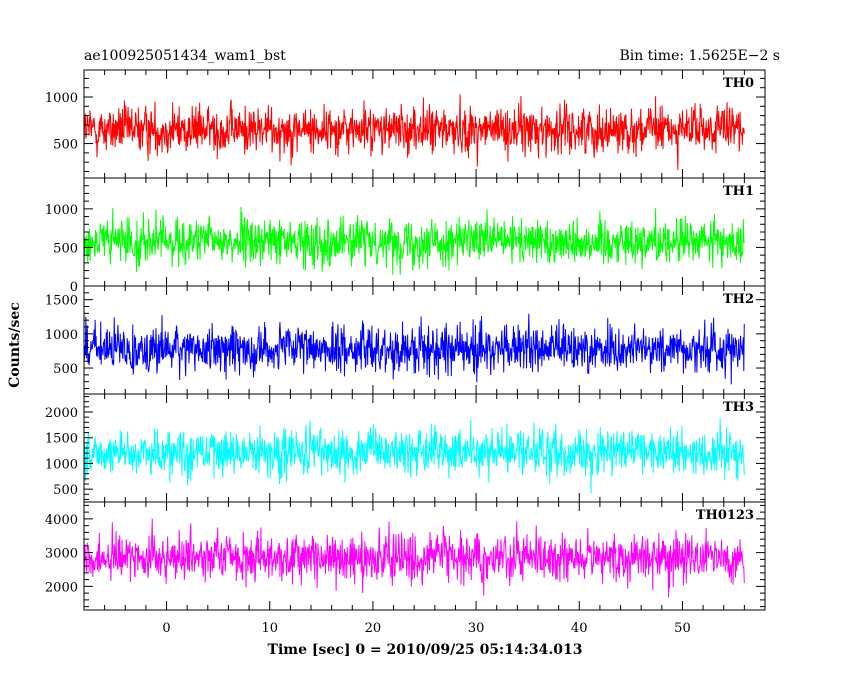  What do you see at coordinates (414, 558) in the screenshot?
I see `trace-th0123` at bounding box center [414, 558].